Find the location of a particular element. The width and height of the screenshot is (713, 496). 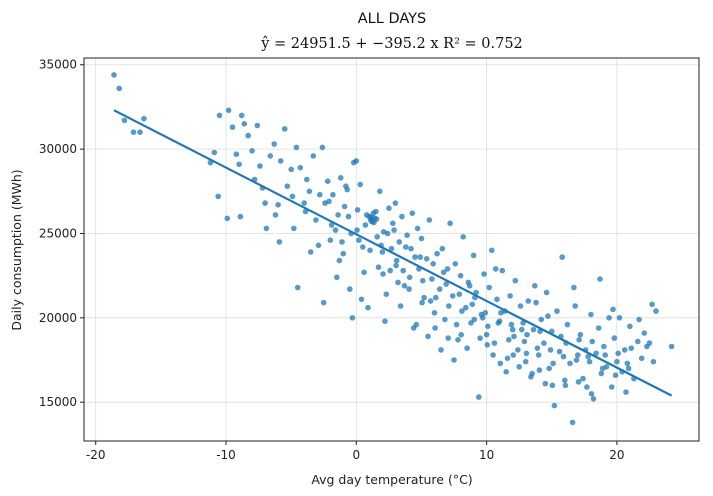

y-tick-label: 35000 is located at coordinates (58, 65).